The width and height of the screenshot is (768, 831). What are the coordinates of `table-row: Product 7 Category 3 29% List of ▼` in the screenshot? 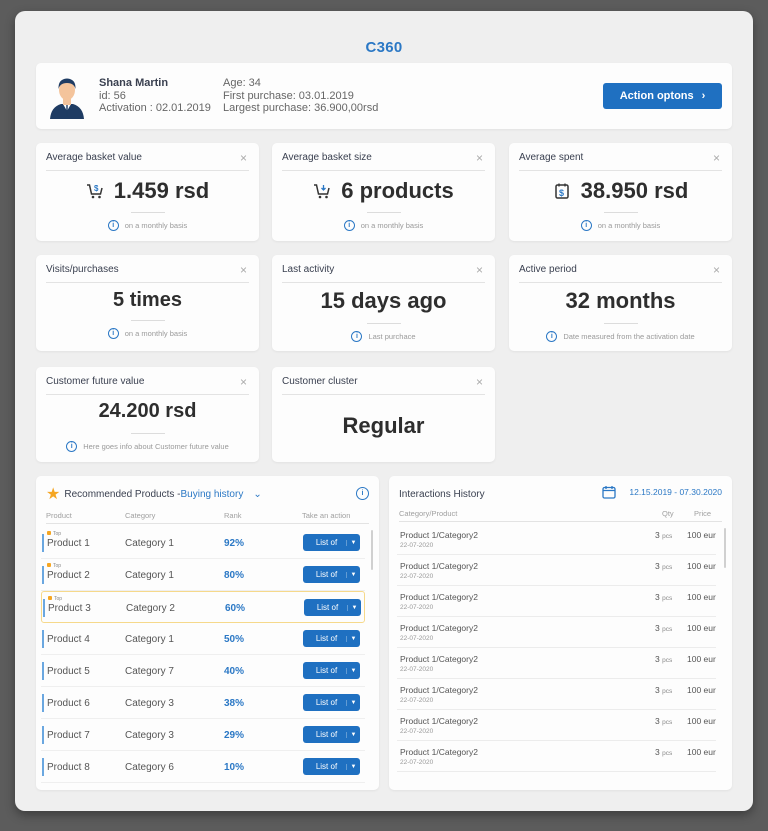 It's located at (203, 735).